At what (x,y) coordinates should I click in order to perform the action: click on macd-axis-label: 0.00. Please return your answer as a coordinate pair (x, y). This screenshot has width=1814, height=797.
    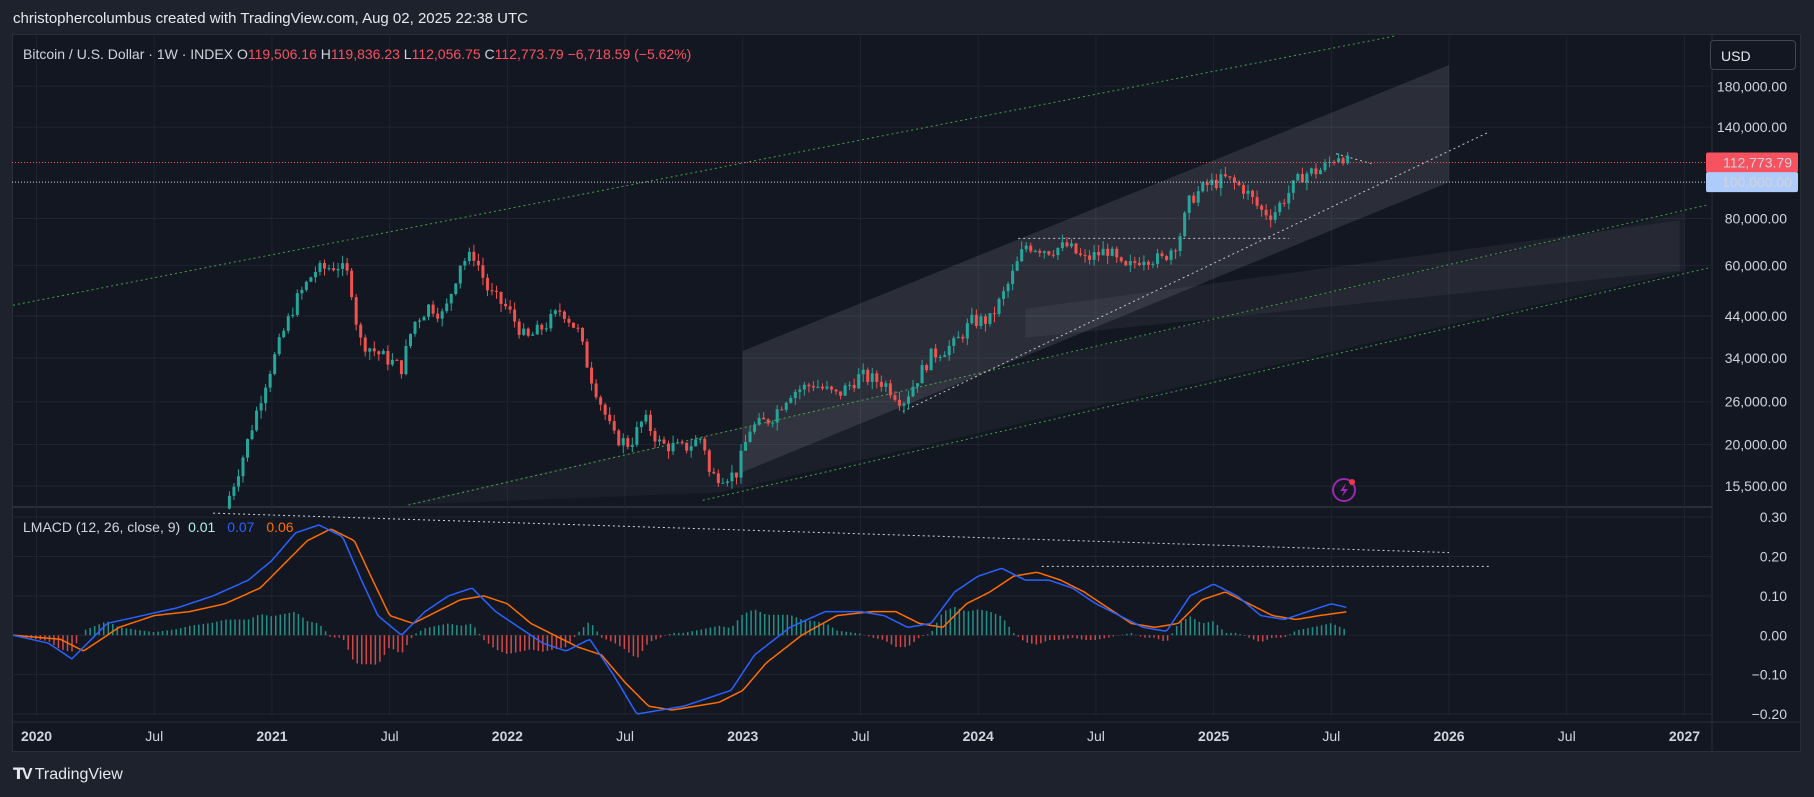
    Looking at the image, I should click on (1773, 635).